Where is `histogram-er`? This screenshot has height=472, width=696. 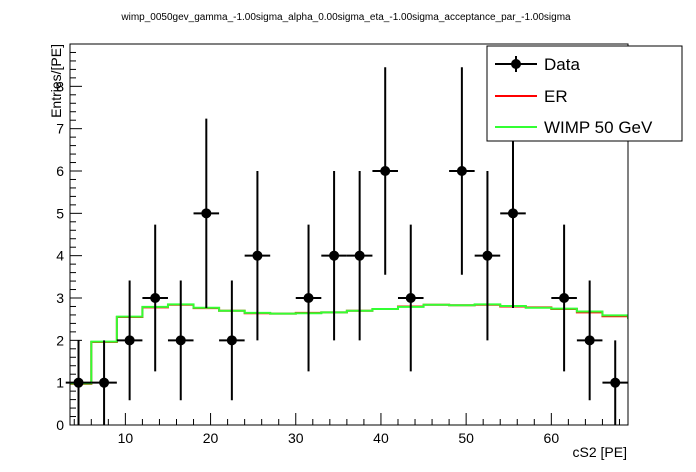 histogram-er is located at coordinates (349, 344).